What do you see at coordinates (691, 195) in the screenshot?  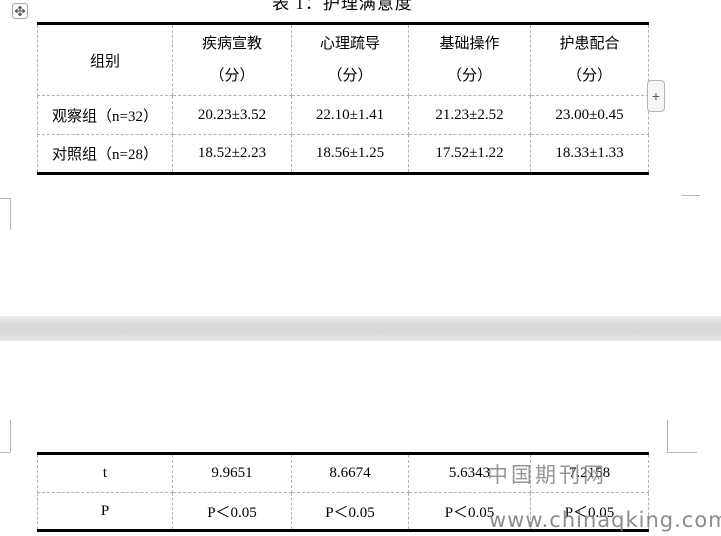 I see `crop-mark-bottom-right-h` at bounding box center [691, 195].